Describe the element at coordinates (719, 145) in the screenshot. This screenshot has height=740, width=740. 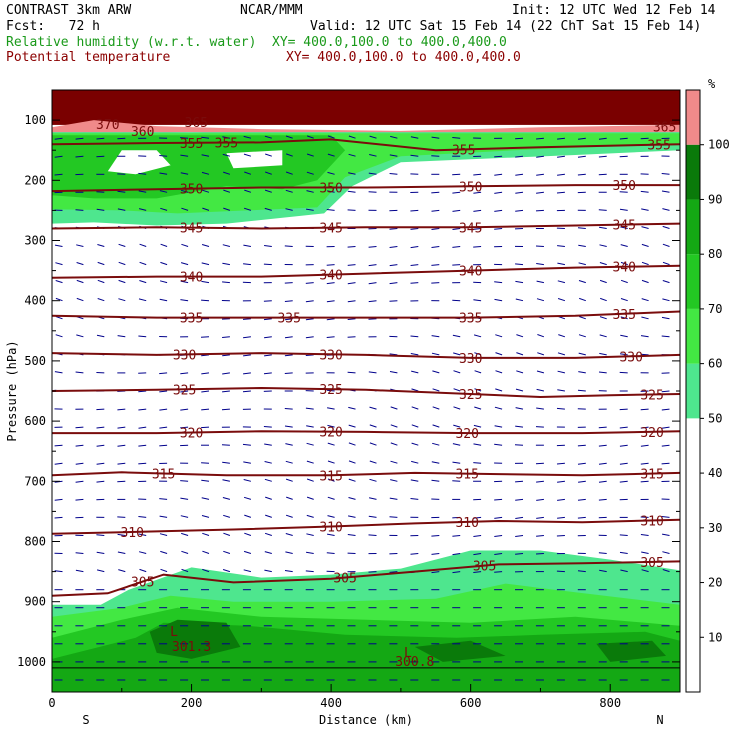
I see `colorbar-tick-label: 100` at that location.